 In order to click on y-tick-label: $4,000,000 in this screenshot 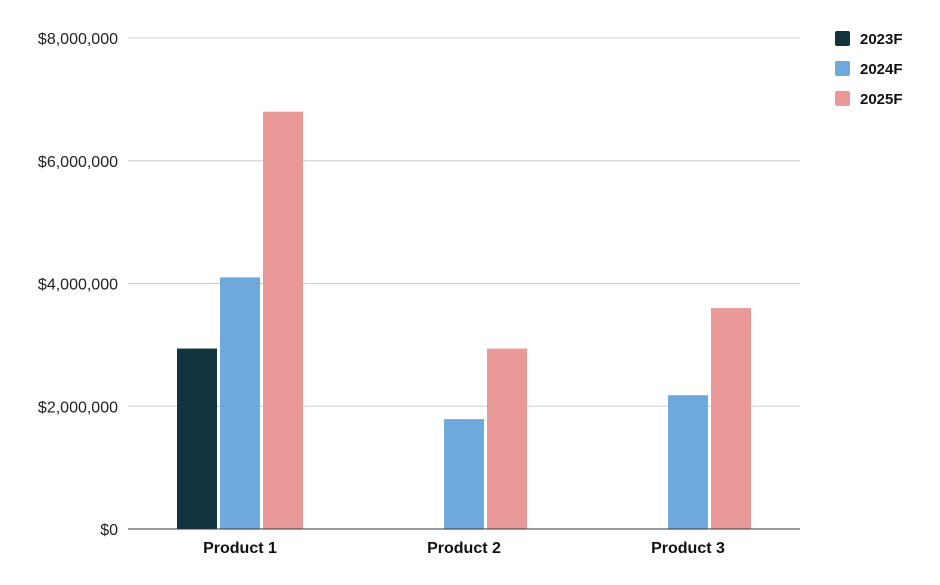, I will do `click(78, 285)`.